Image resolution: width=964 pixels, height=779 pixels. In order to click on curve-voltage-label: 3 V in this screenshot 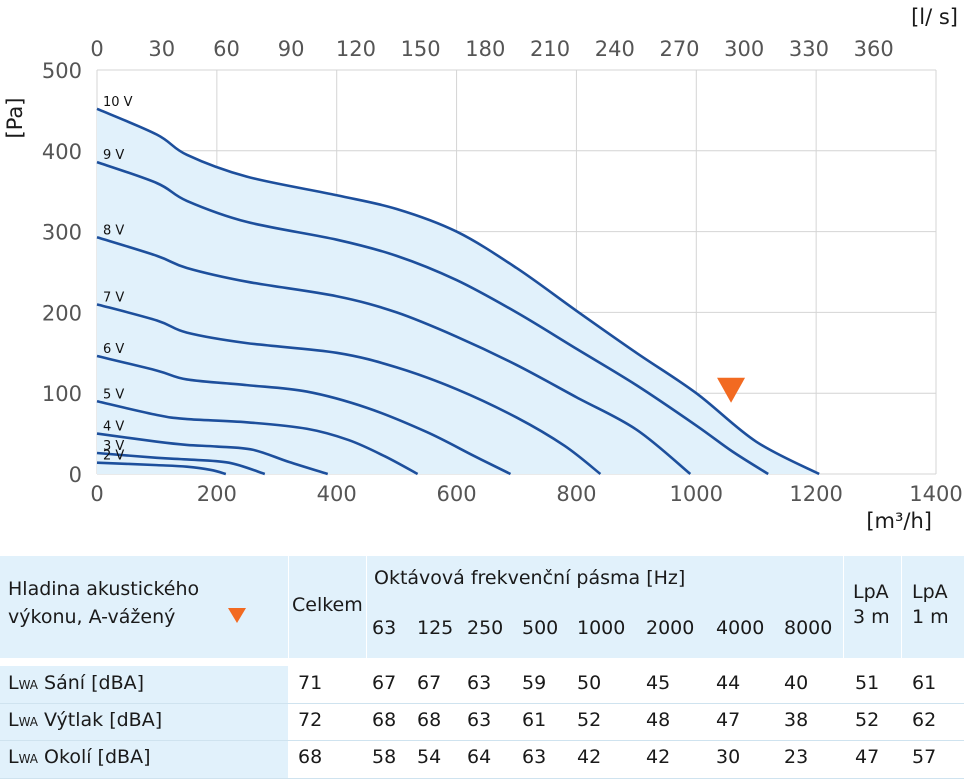, I will do `click(113, 446)`.